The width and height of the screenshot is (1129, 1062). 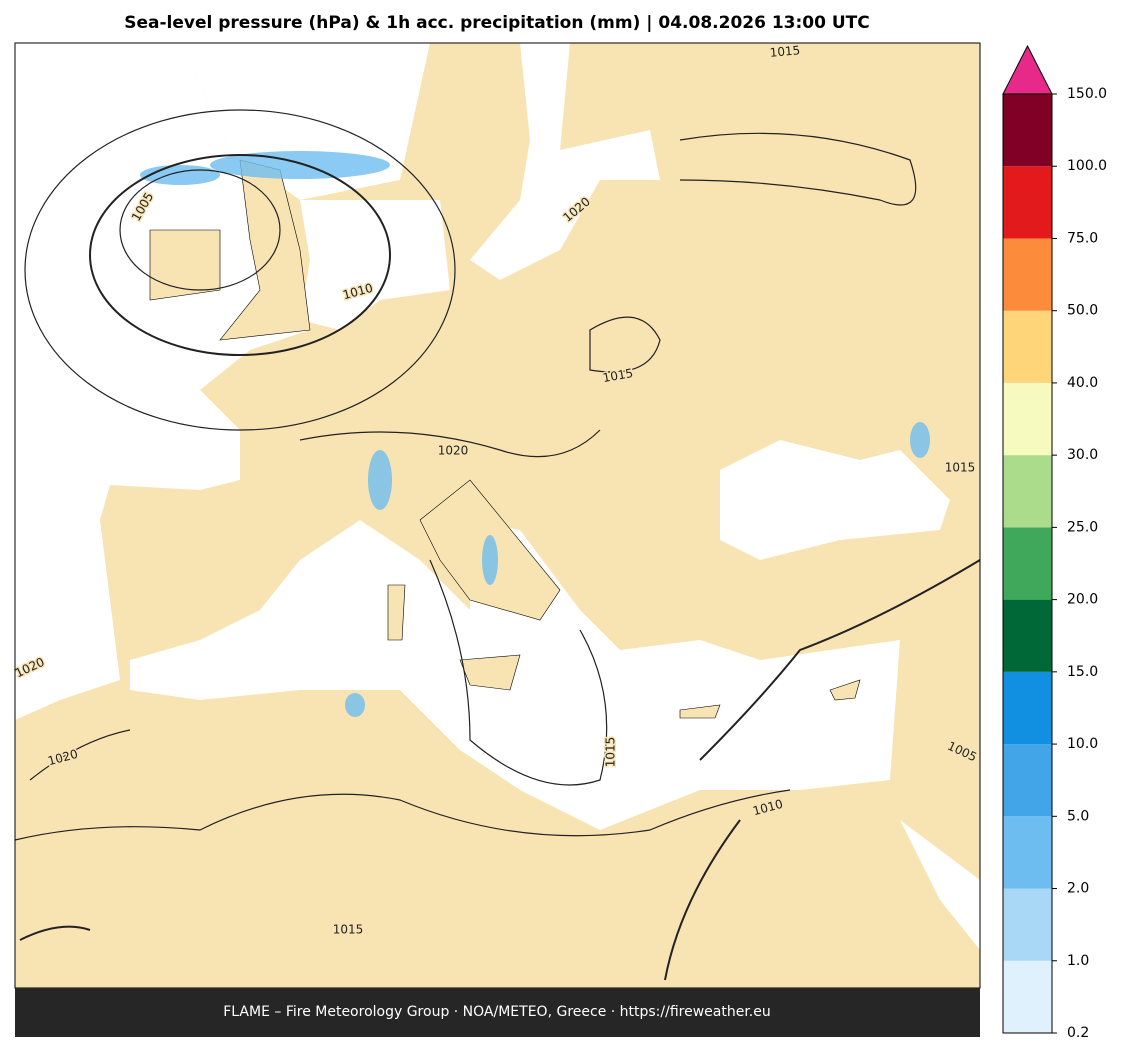 I want to click on footer-bar, so click(x=497, y=1012).